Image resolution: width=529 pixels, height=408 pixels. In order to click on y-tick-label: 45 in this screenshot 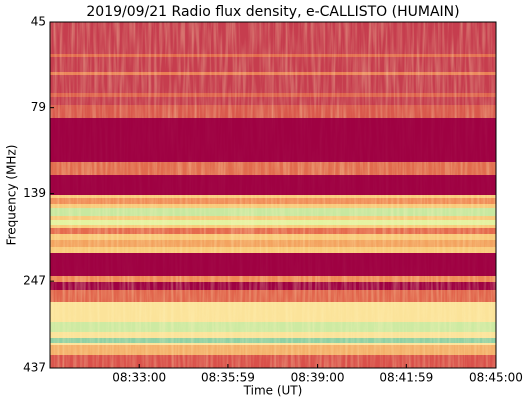, I will do `click(38, 22)`.